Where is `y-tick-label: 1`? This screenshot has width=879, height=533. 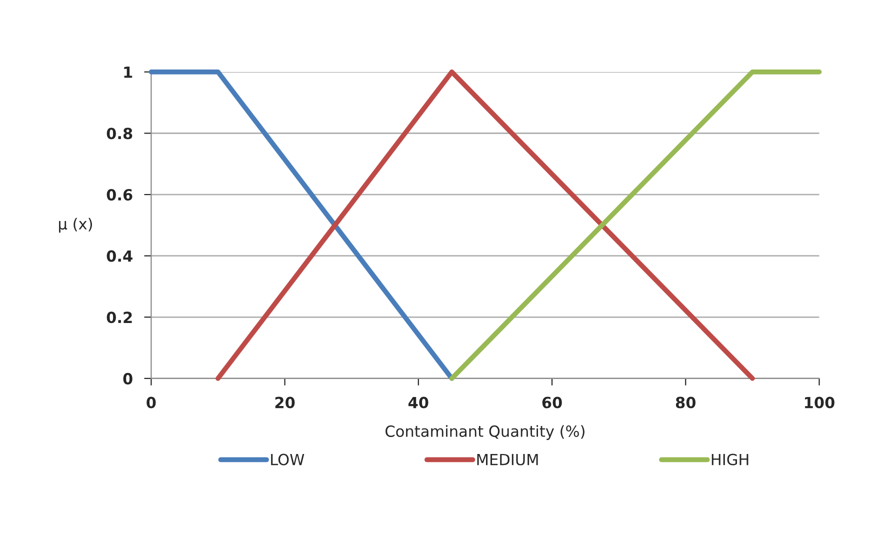
y-tick-label: 1 is located at coordinates (128, 72).